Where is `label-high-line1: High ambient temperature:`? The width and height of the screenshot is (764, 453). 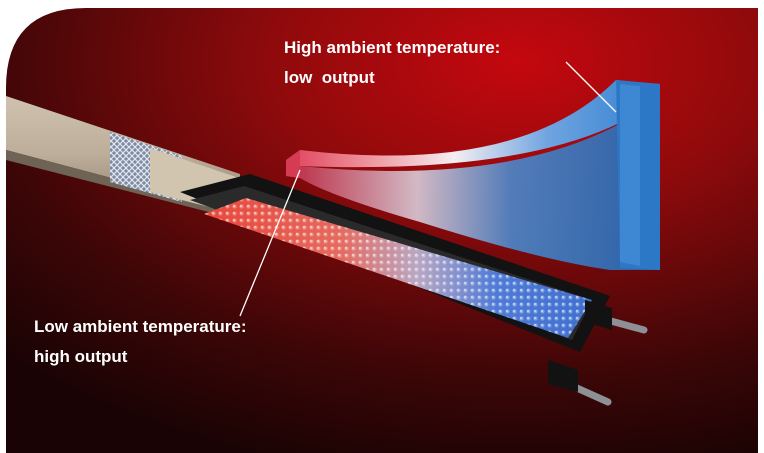
label-high-line1: High ambient temperature: is located at coordinates (392, 47).